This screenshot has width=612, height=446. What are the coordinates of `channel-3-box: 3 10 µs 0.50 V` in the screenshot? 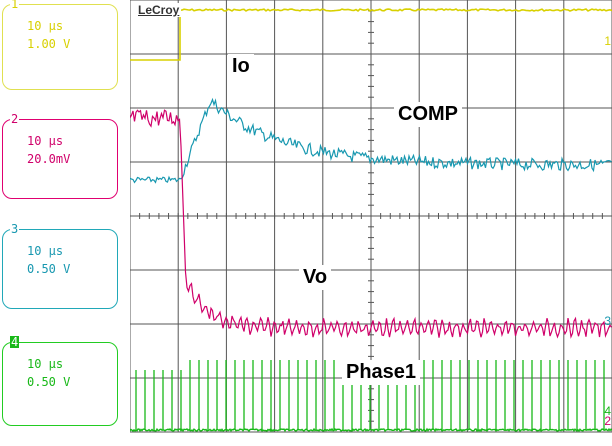 It's located at (60, 266).